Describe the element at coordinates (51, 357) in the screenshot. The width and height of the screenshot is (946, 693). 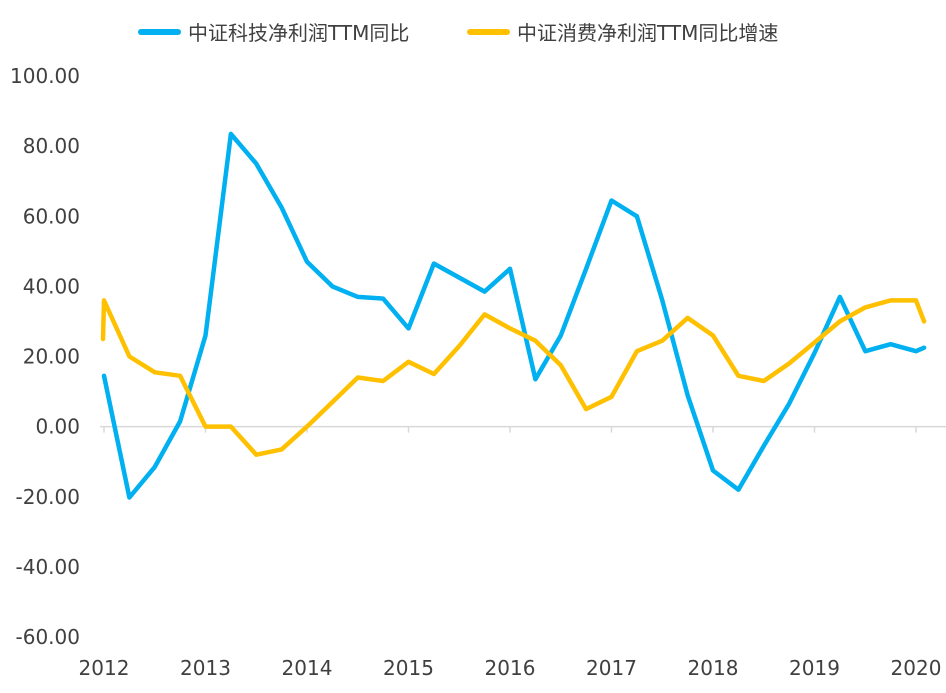
I see `y-tick-label: 20.00` at that location.